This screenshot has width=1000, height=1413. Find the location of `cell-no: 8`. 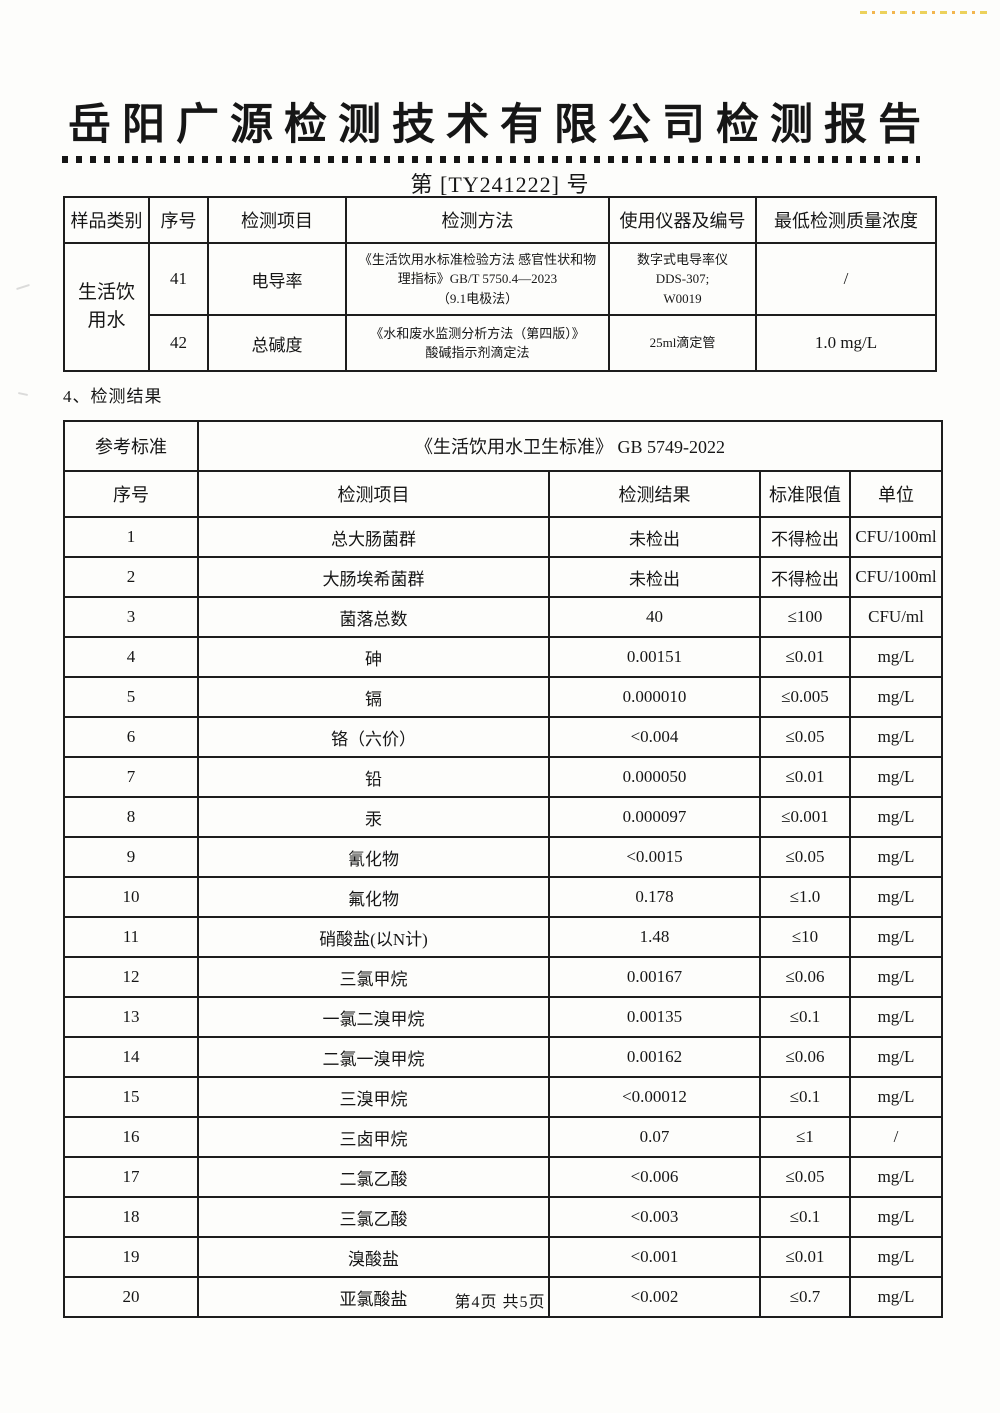

cell-no: 8 is located at coordinates (131, 817).